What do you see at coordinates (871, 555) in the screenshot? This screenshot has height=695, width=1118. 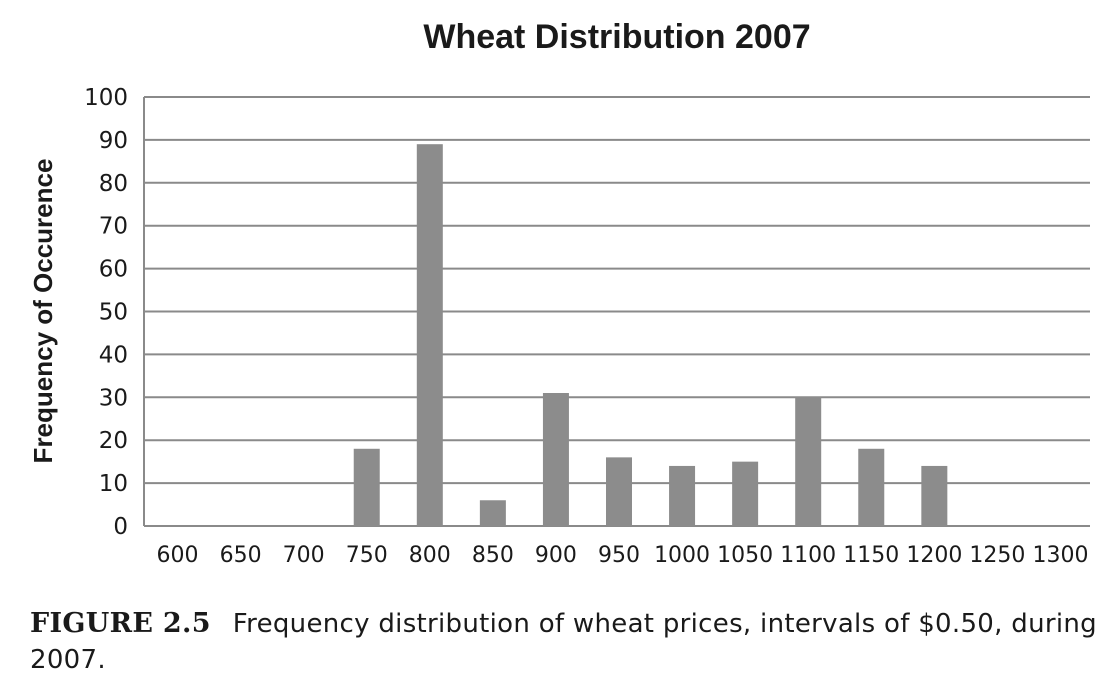 I see `x-tick-label: 1150` at bounding box center [871, 555].